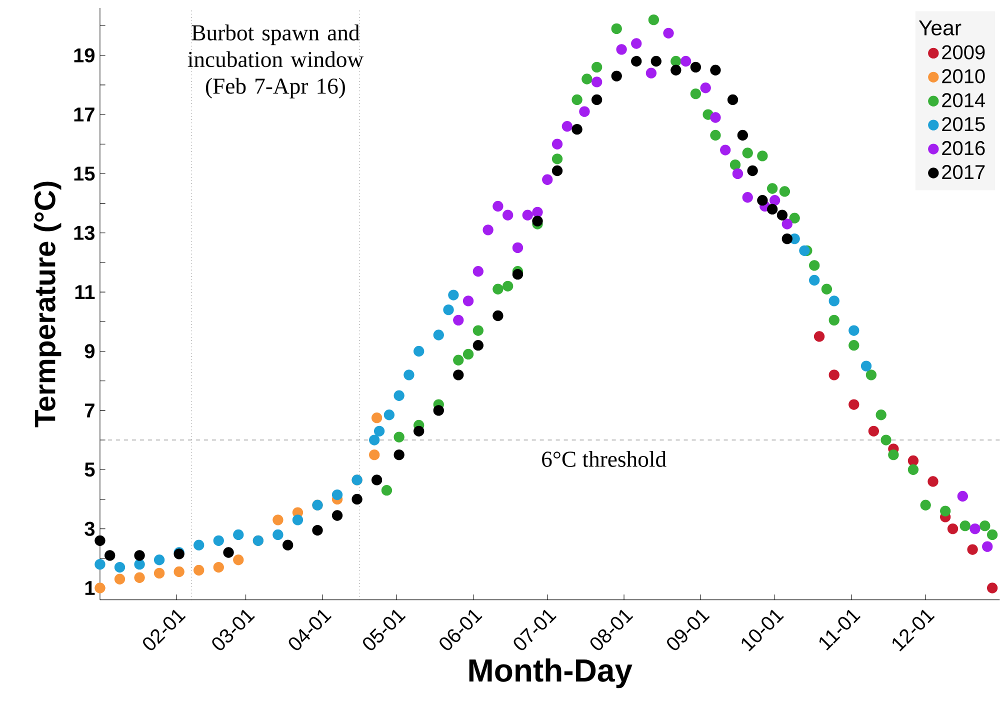 This screenshot has height=717, width=1000. Describe the element at coordinates (85, 292) in the screenshot. I see `y-tick-label: 11` at that location.